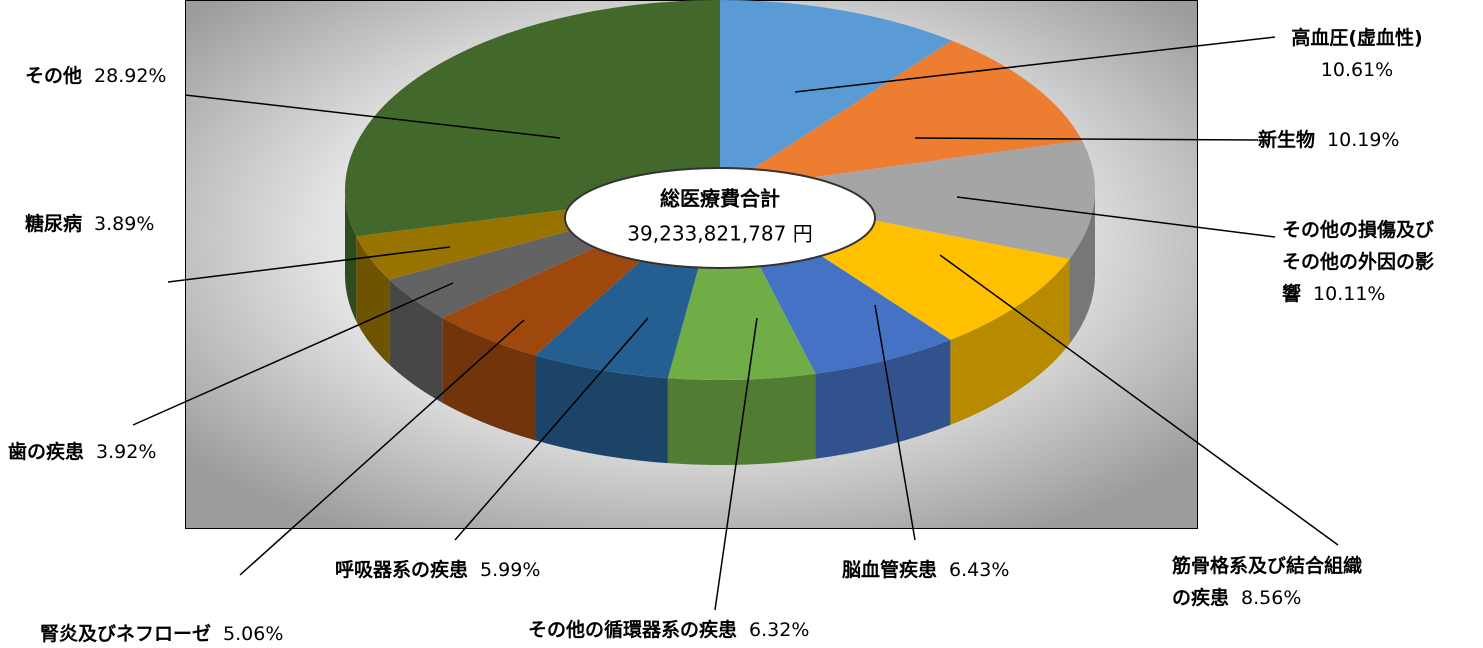  What do you see at coordinates (54, 224) in the screenshot?
I see `category-label: 糖尿病` at bounding box center [54, 224].